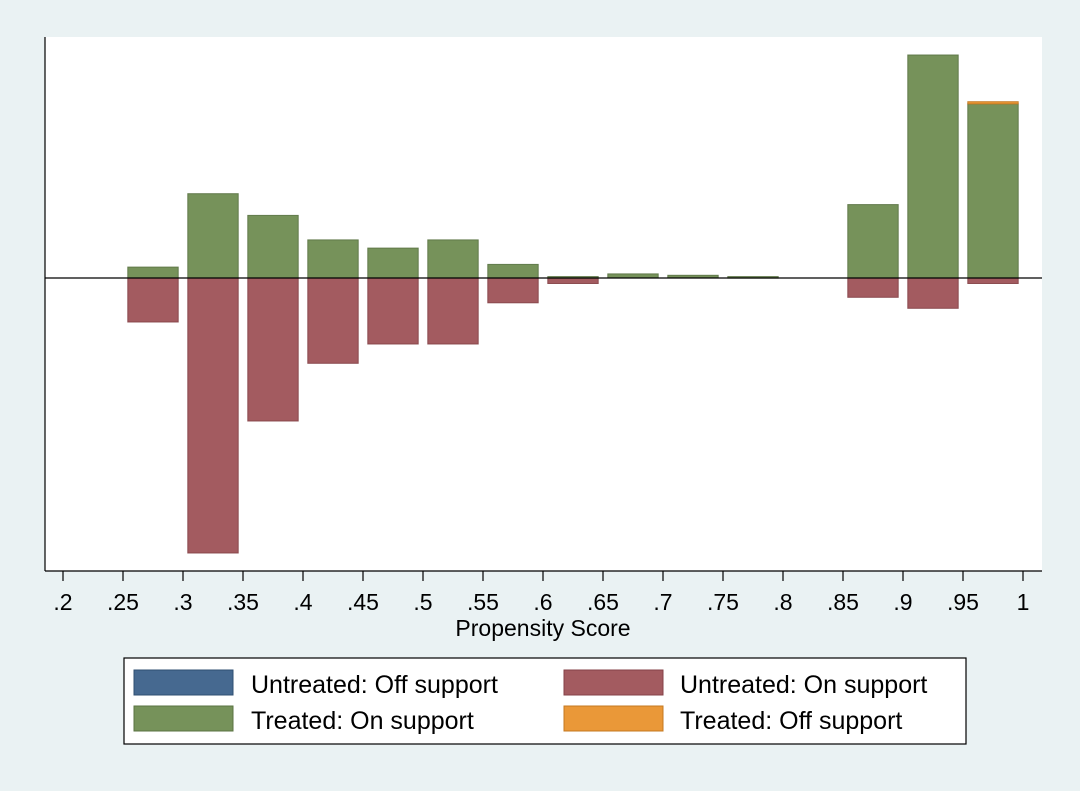  What do you see at coordinates (183, 718) in the screenshot?
I see `legend-swatch-treated-on-support` at bounding box center [183, 718].